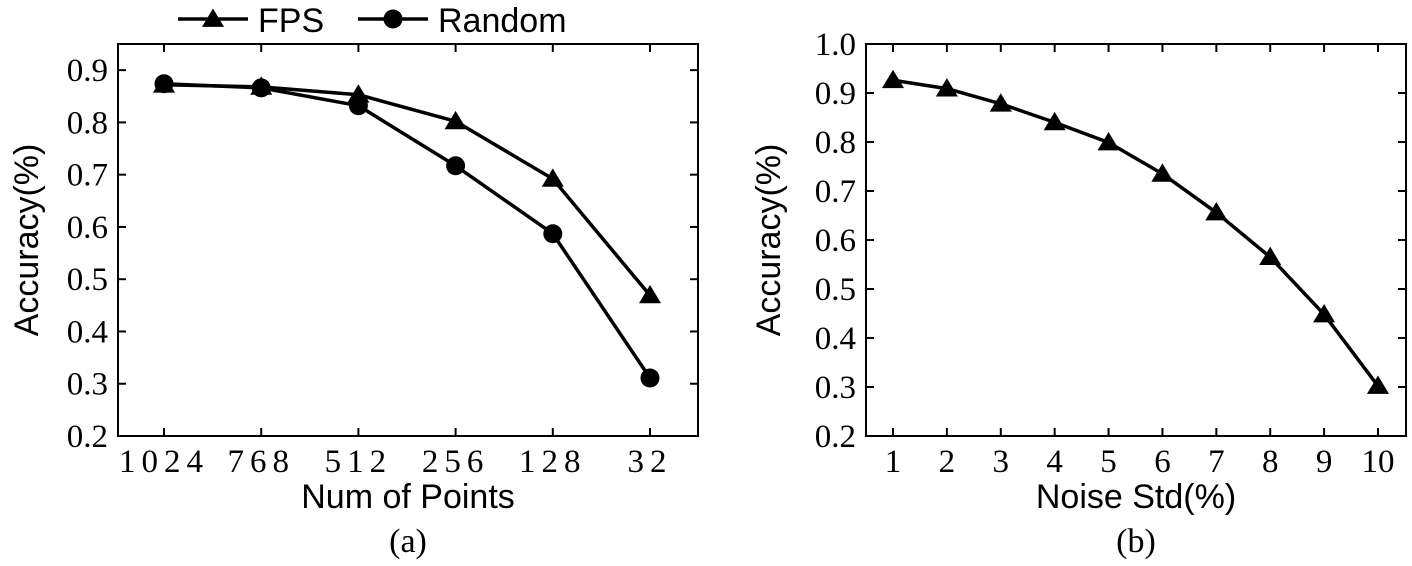  Describe the element at coordinates (1162, 462) in the screenshot. I see `x-tick-label: 6` at that location.